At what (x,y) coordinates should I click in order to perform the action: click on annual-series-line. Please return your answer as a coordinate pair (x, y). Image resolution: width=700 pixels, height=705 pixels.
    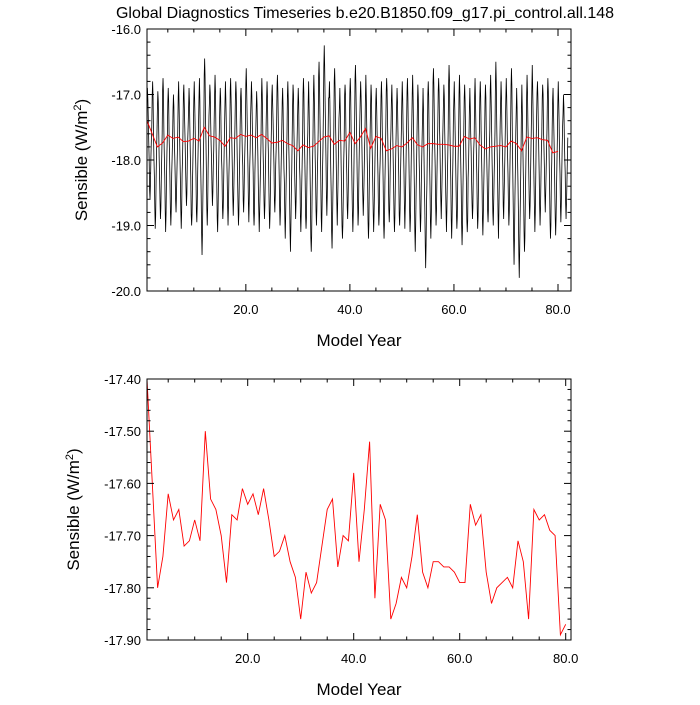
    Looking at the image, I should click on (353, 137).